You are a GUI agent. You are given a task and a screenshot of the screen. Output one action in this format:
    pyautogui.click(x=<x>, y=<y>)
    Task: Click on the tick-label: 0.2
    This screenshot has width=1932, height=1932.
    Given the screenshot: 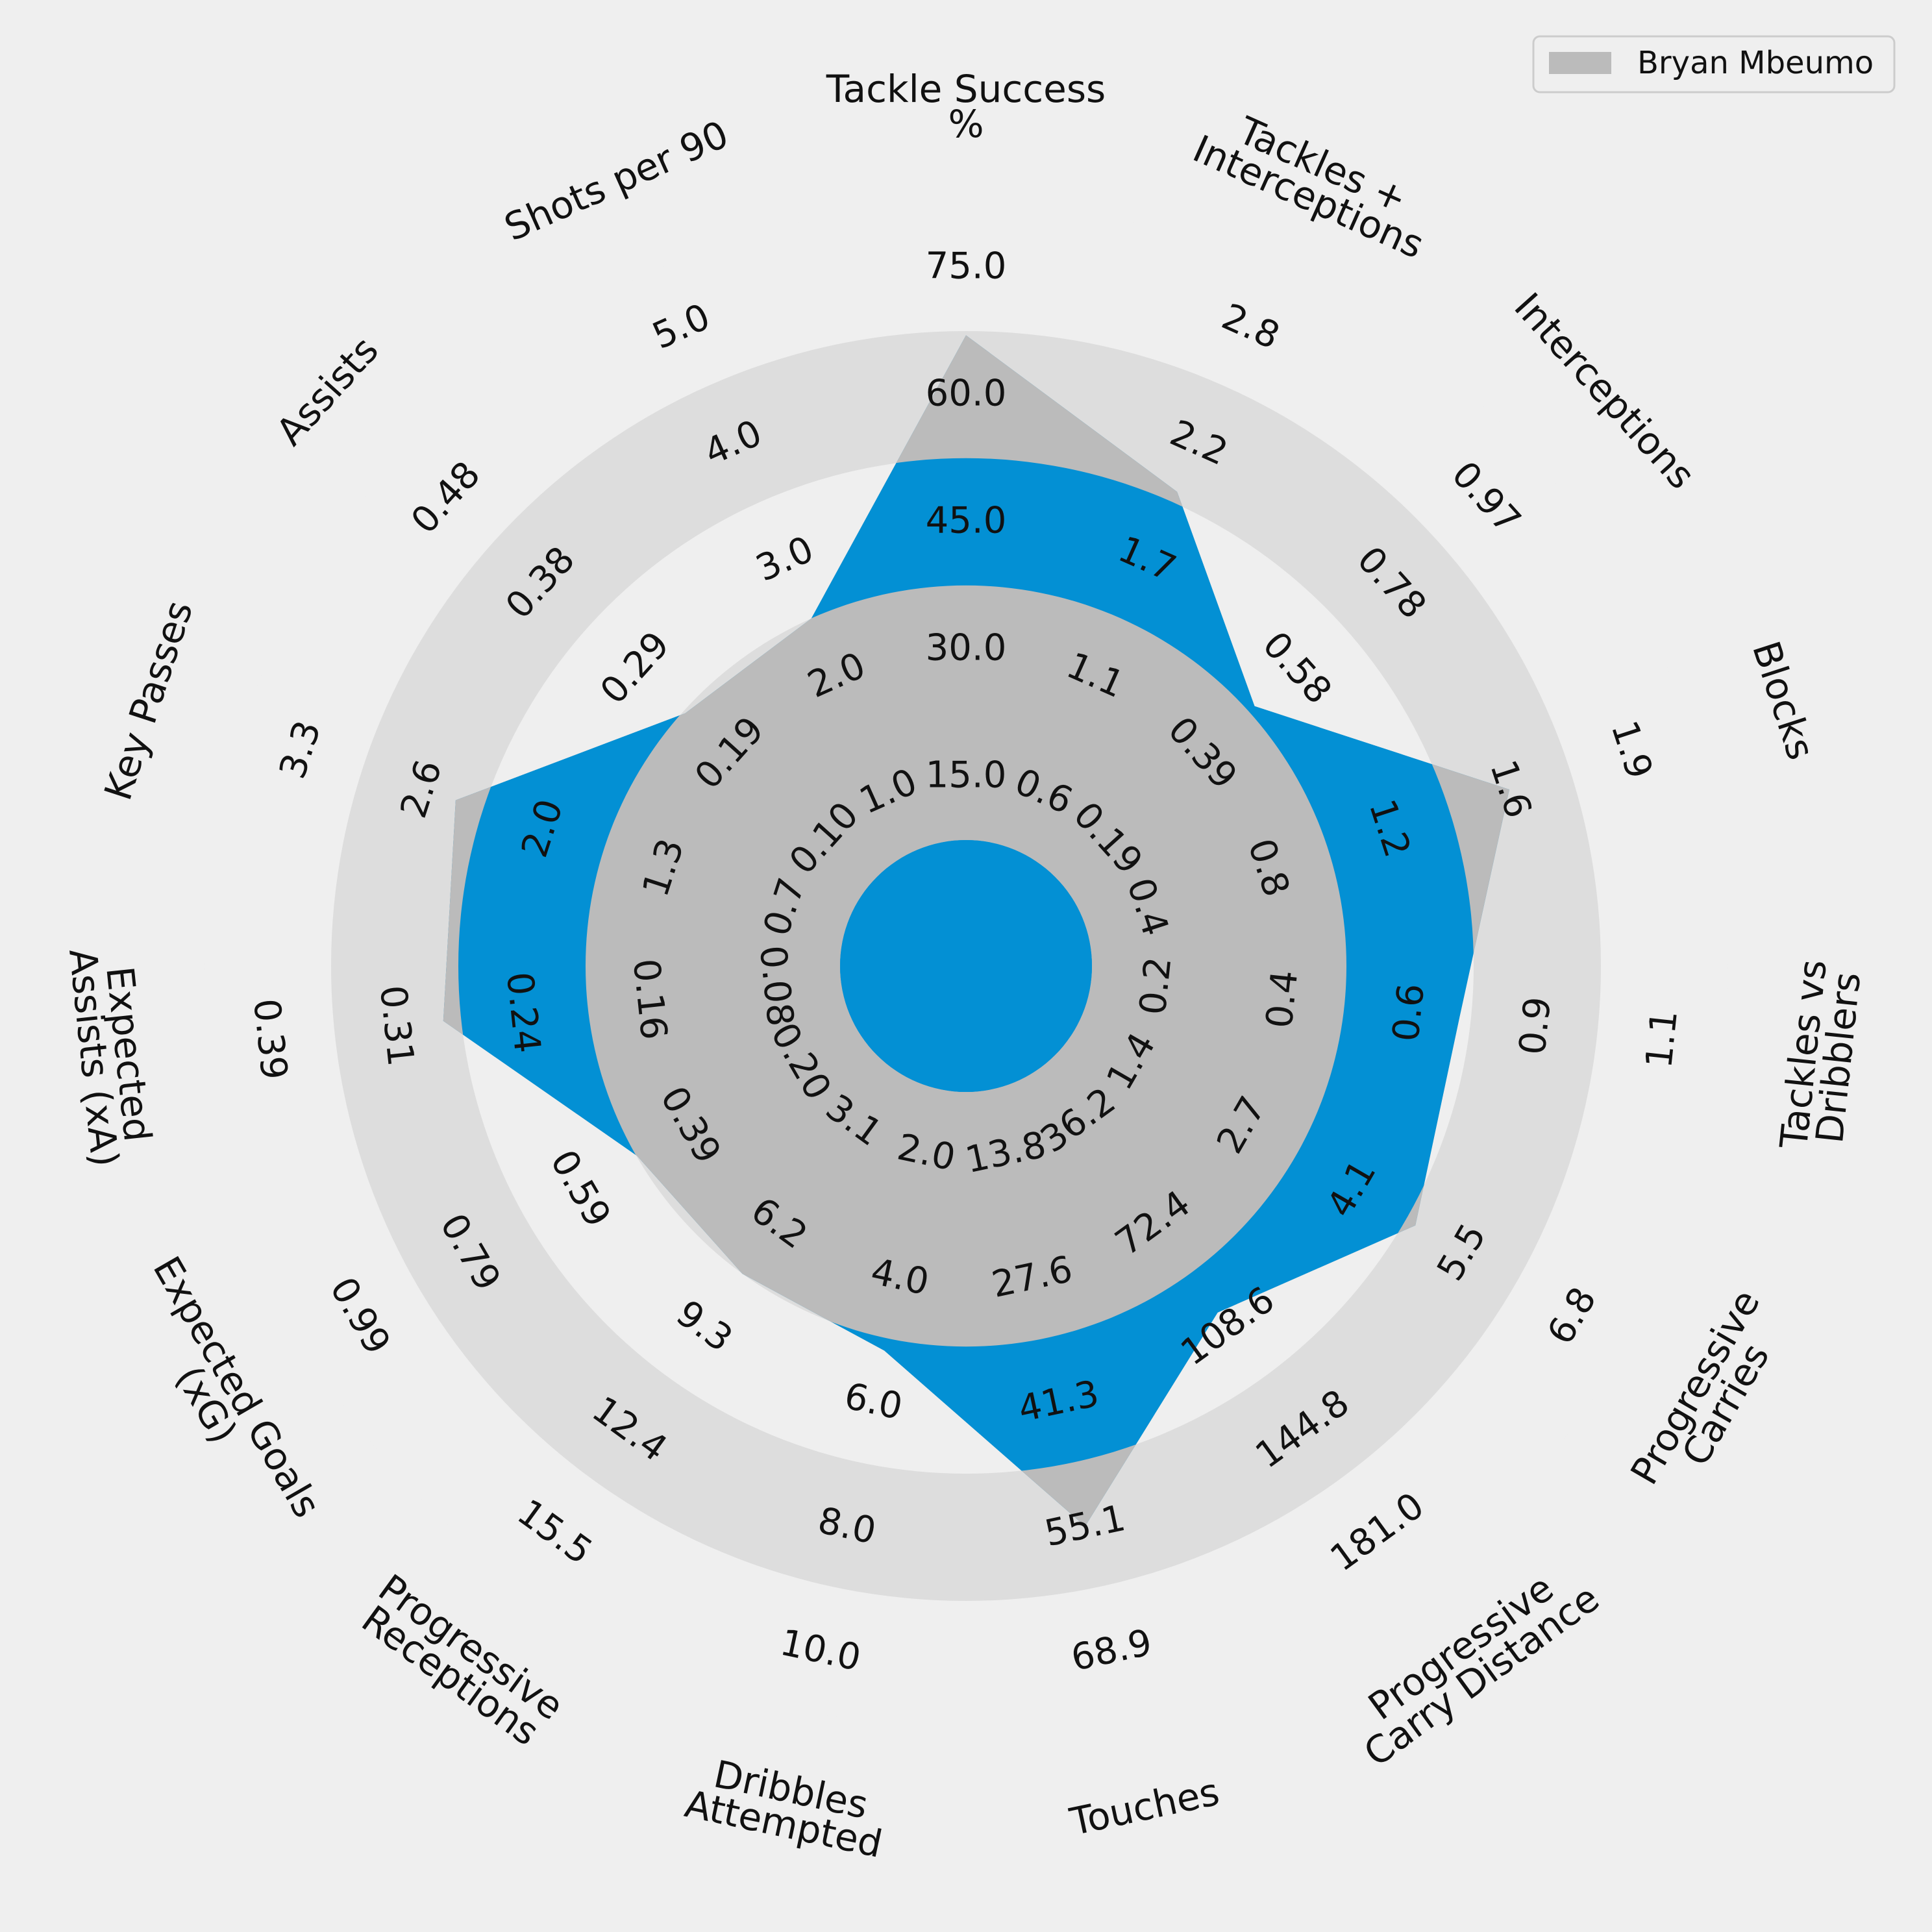 What is the action you would take?
    pyautogui.click(x=1156, y=986)
    